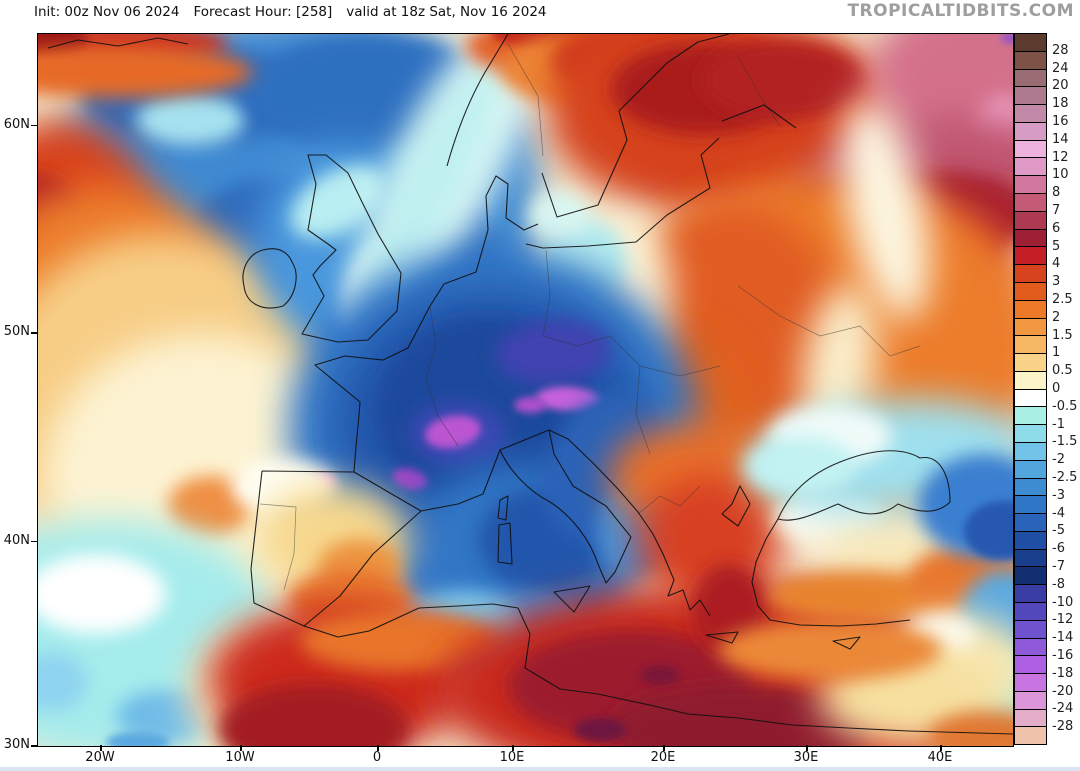  I want to click on colorbar-tick-label: 28, so click(1060, 50).